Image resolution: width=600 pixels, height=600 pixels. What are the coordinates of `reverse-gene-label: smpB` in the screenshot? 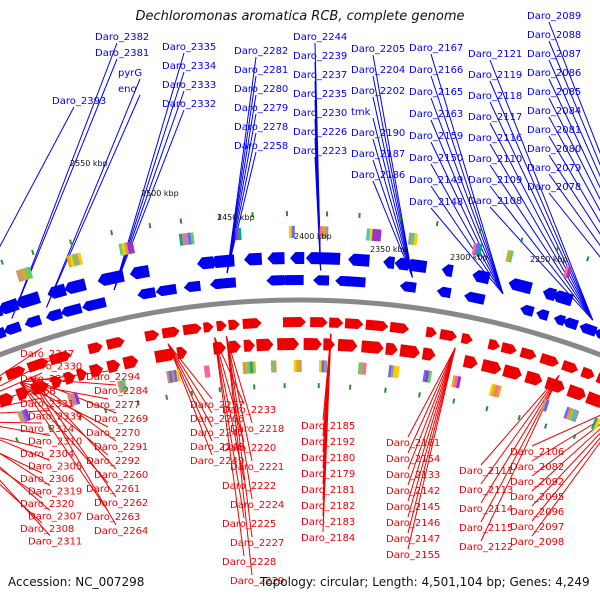 It's located at (42, 392).